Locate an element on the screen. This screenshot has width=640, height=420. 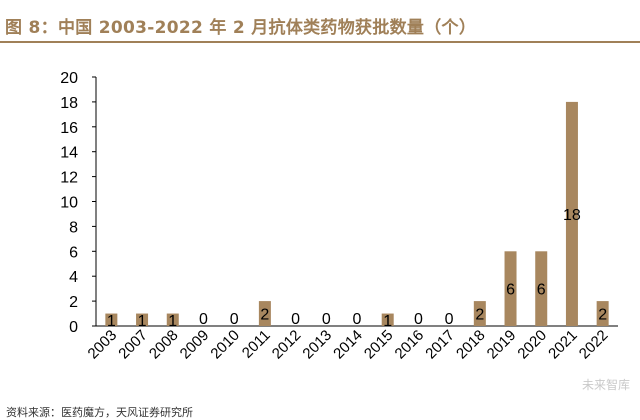
watermark: 未来智库 is located at coordinates (605, 385).